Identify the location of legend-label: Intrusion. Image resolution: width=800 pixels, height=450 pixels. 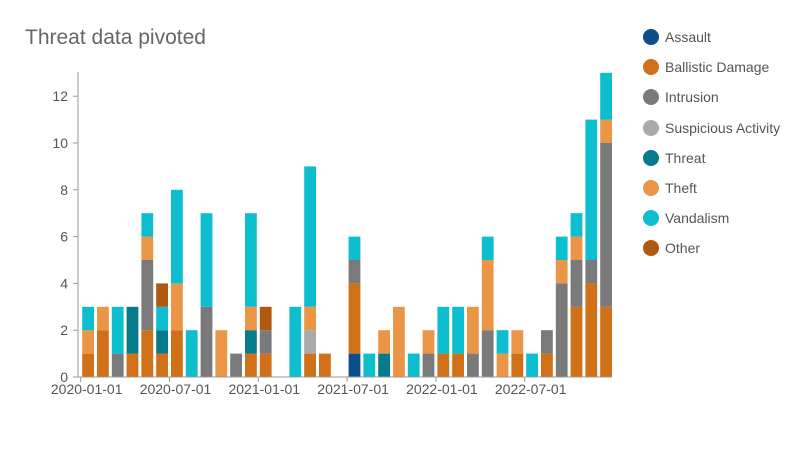
(692, 97).